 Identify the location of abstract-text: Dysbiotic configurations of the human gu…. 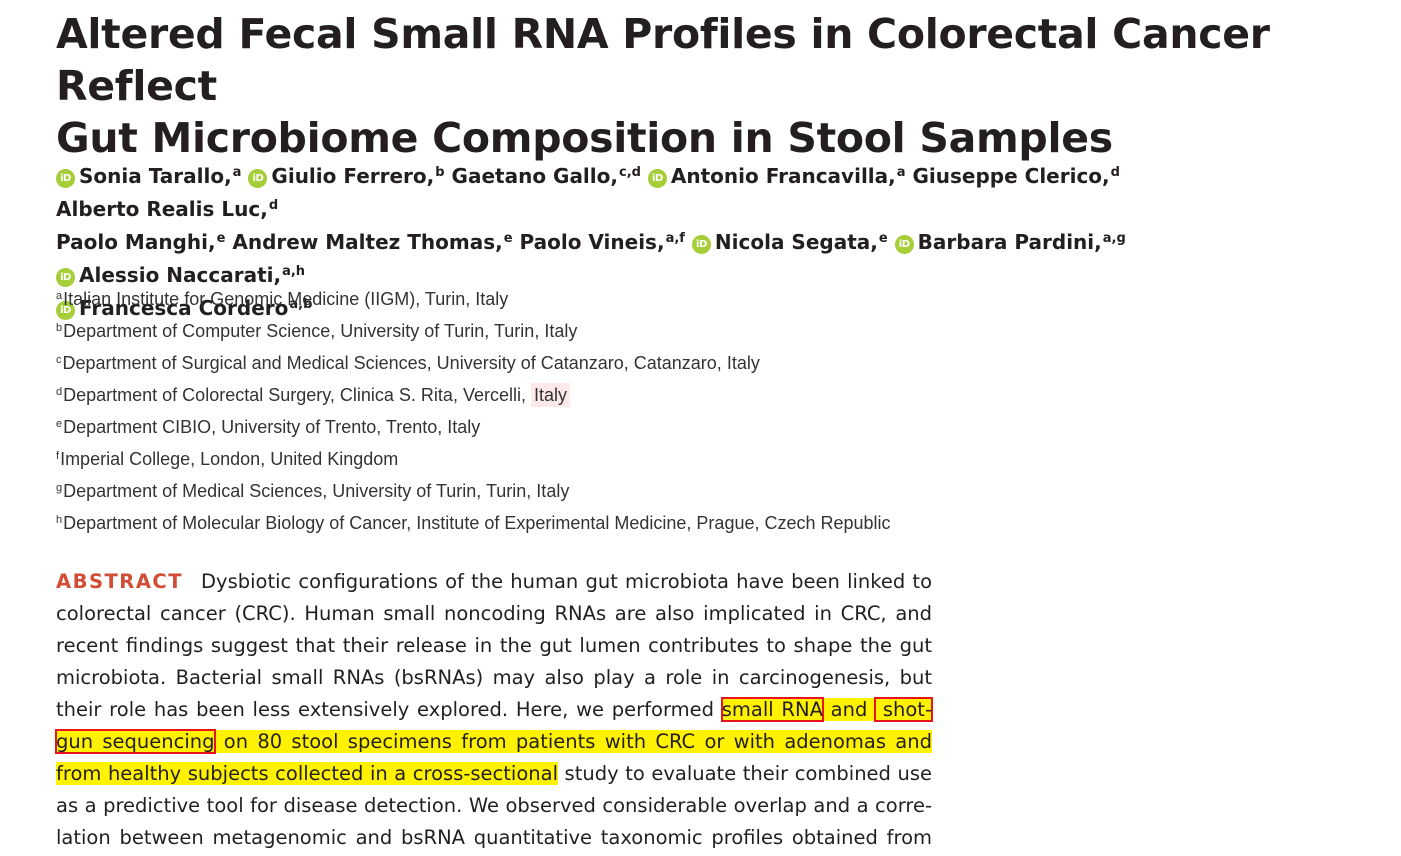
(566, 581).